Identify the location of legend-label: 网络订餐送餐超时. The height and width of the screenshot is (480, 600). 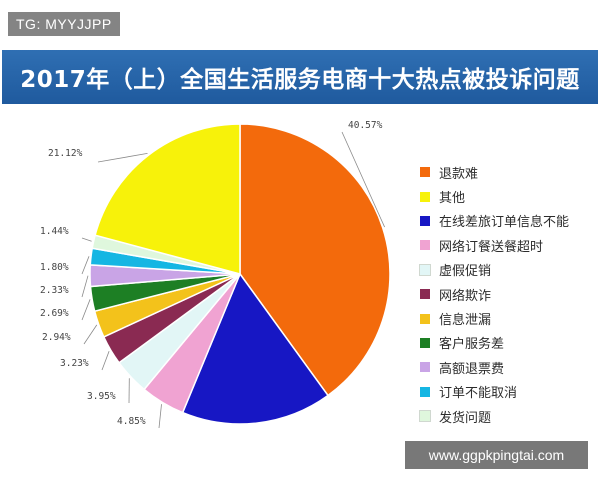
(491, 247).